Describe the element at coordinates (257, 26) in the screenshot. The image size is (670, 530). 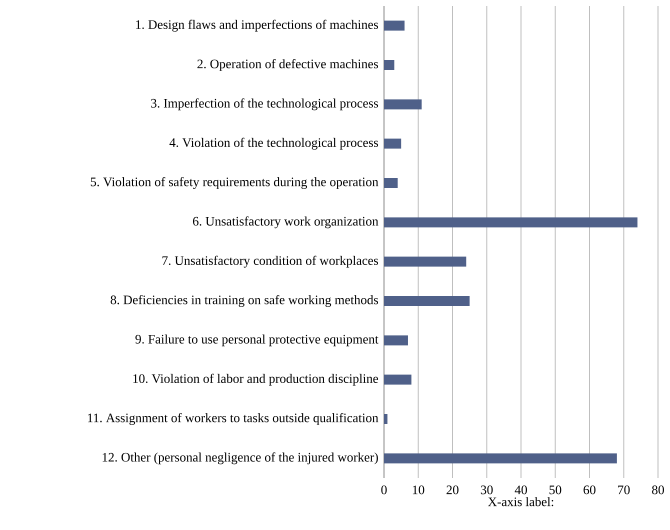
I see `y-tick-label: 1. Design flaws and imperfections of machines` at that location.